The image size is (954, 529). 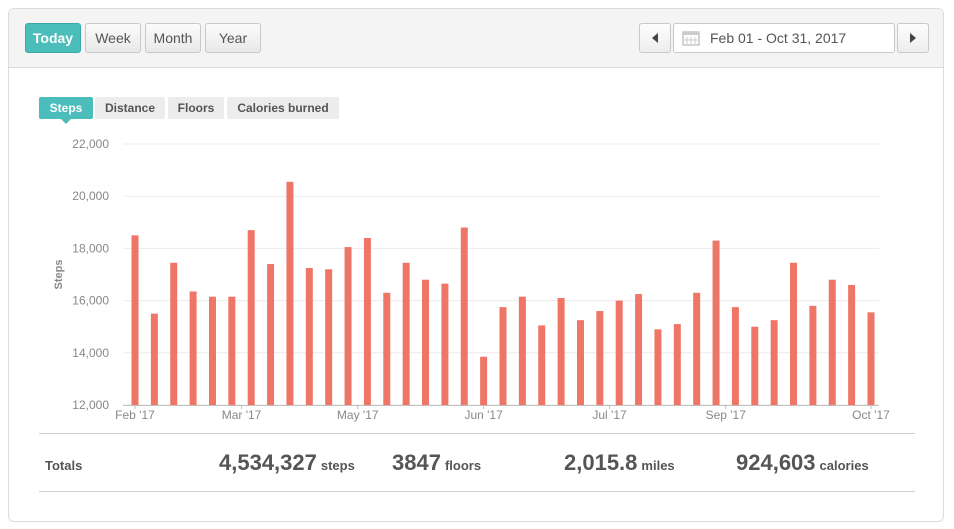 I want to click on total-steps-value: 4,534,327, so click(x=268, y=462).